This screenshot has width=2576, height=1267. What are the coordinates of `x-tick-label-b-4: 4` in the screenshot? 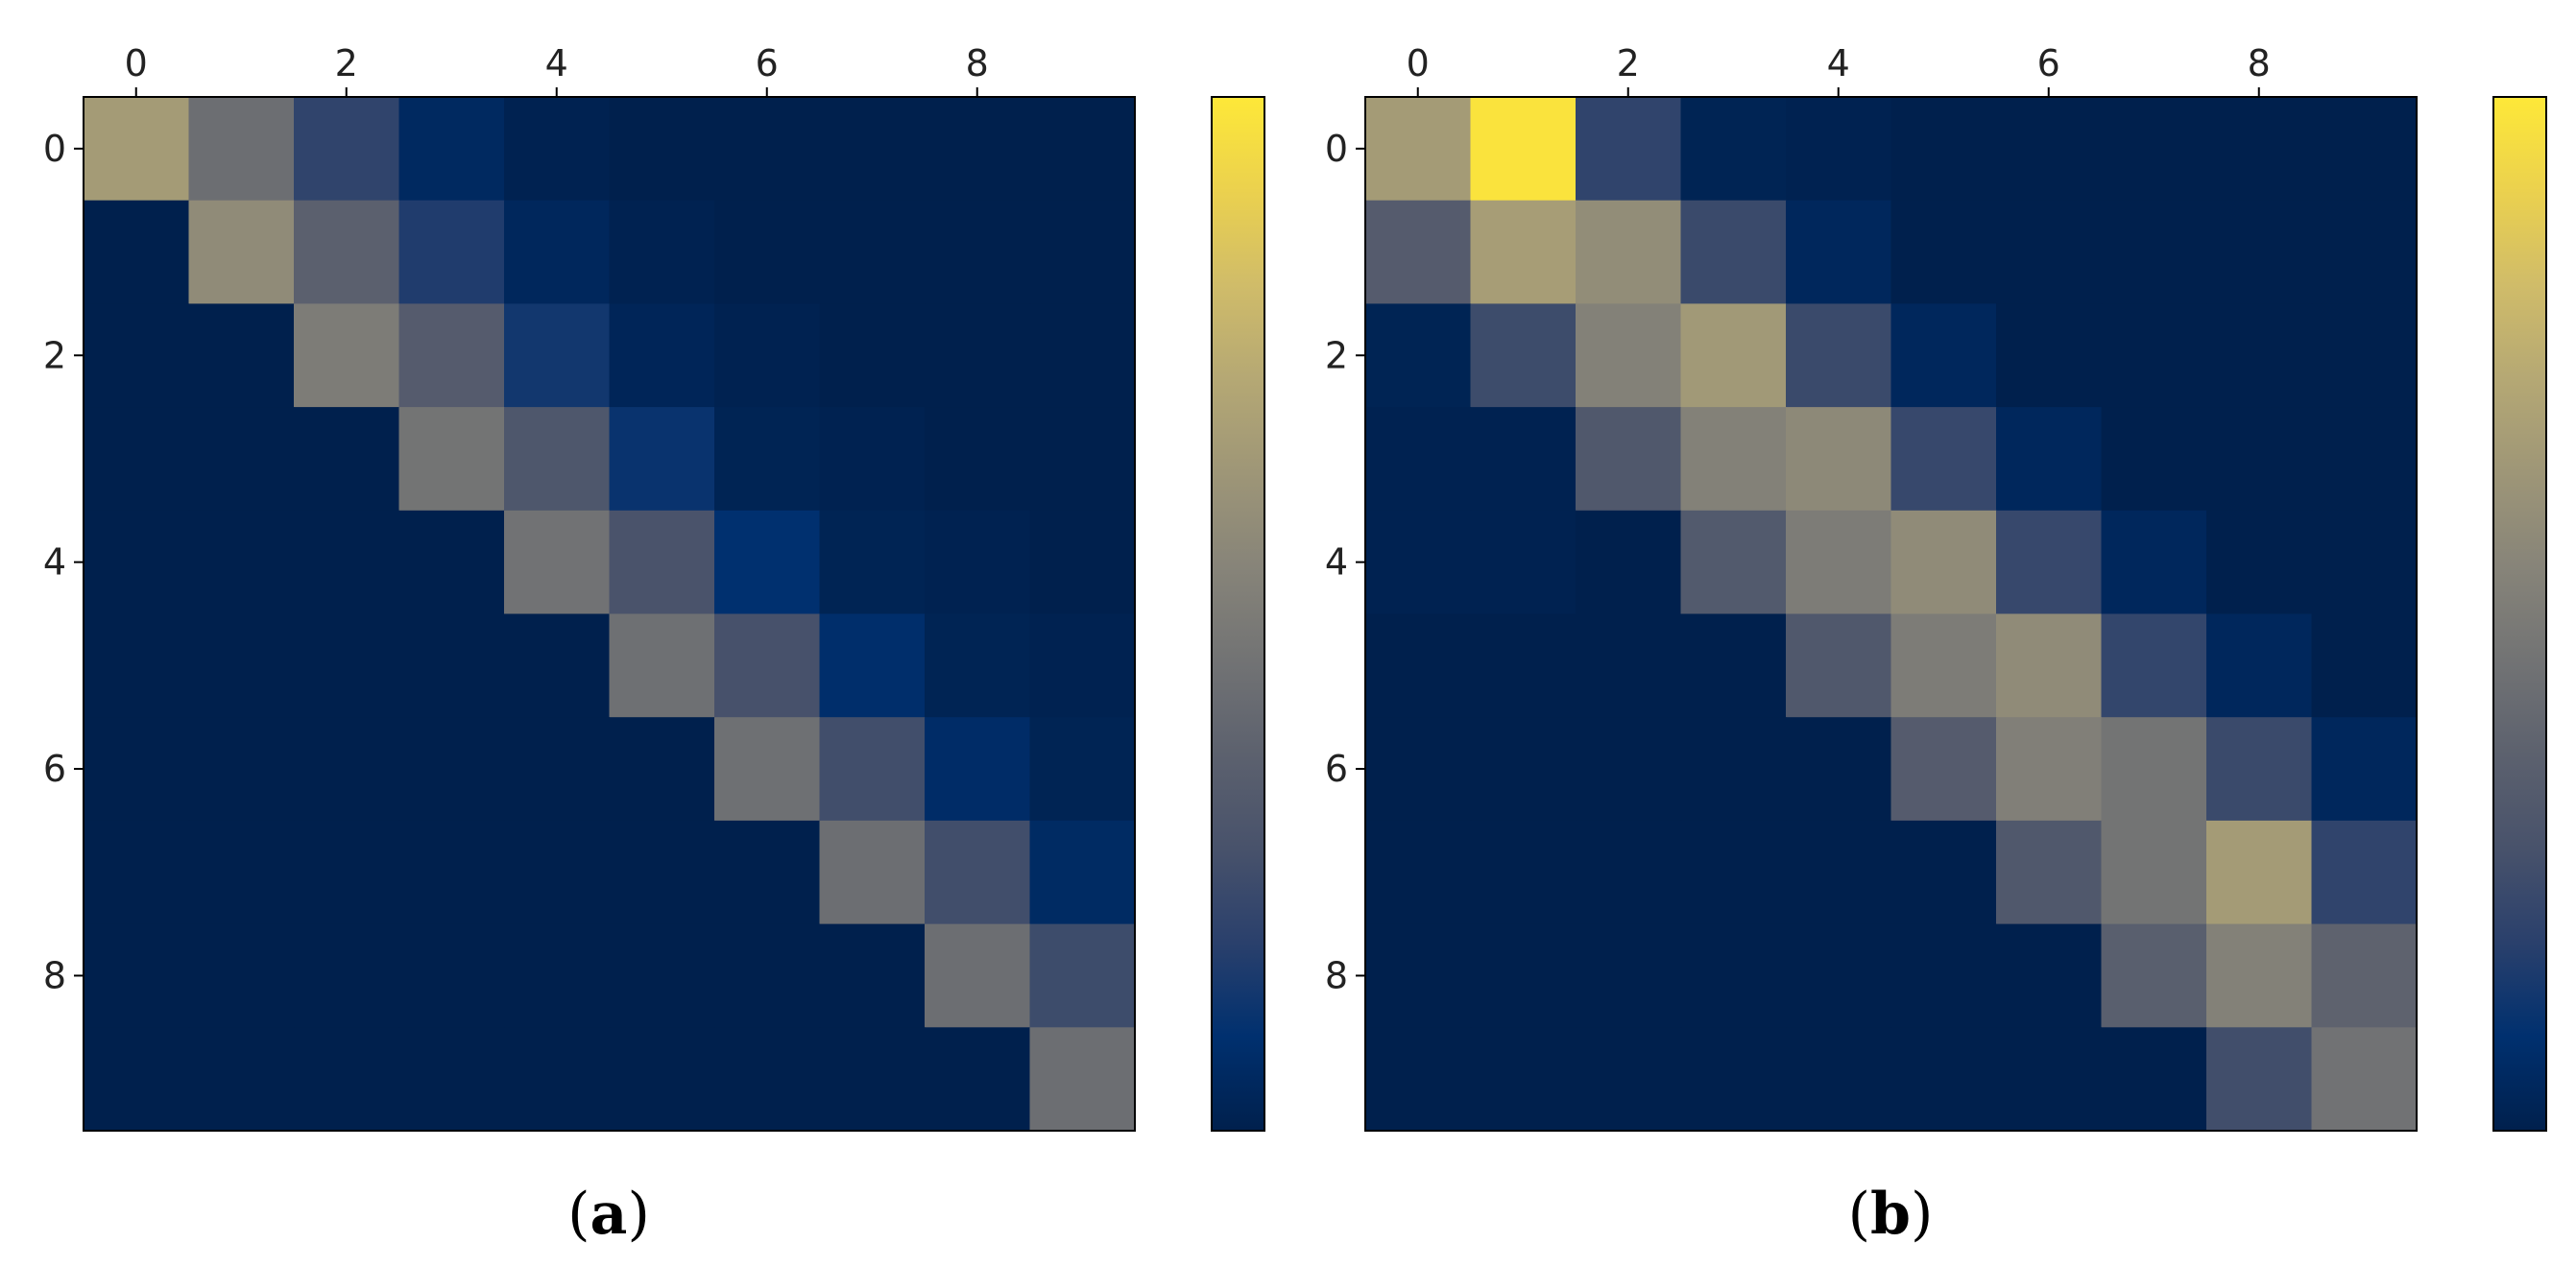 It's located at (1838, 63).